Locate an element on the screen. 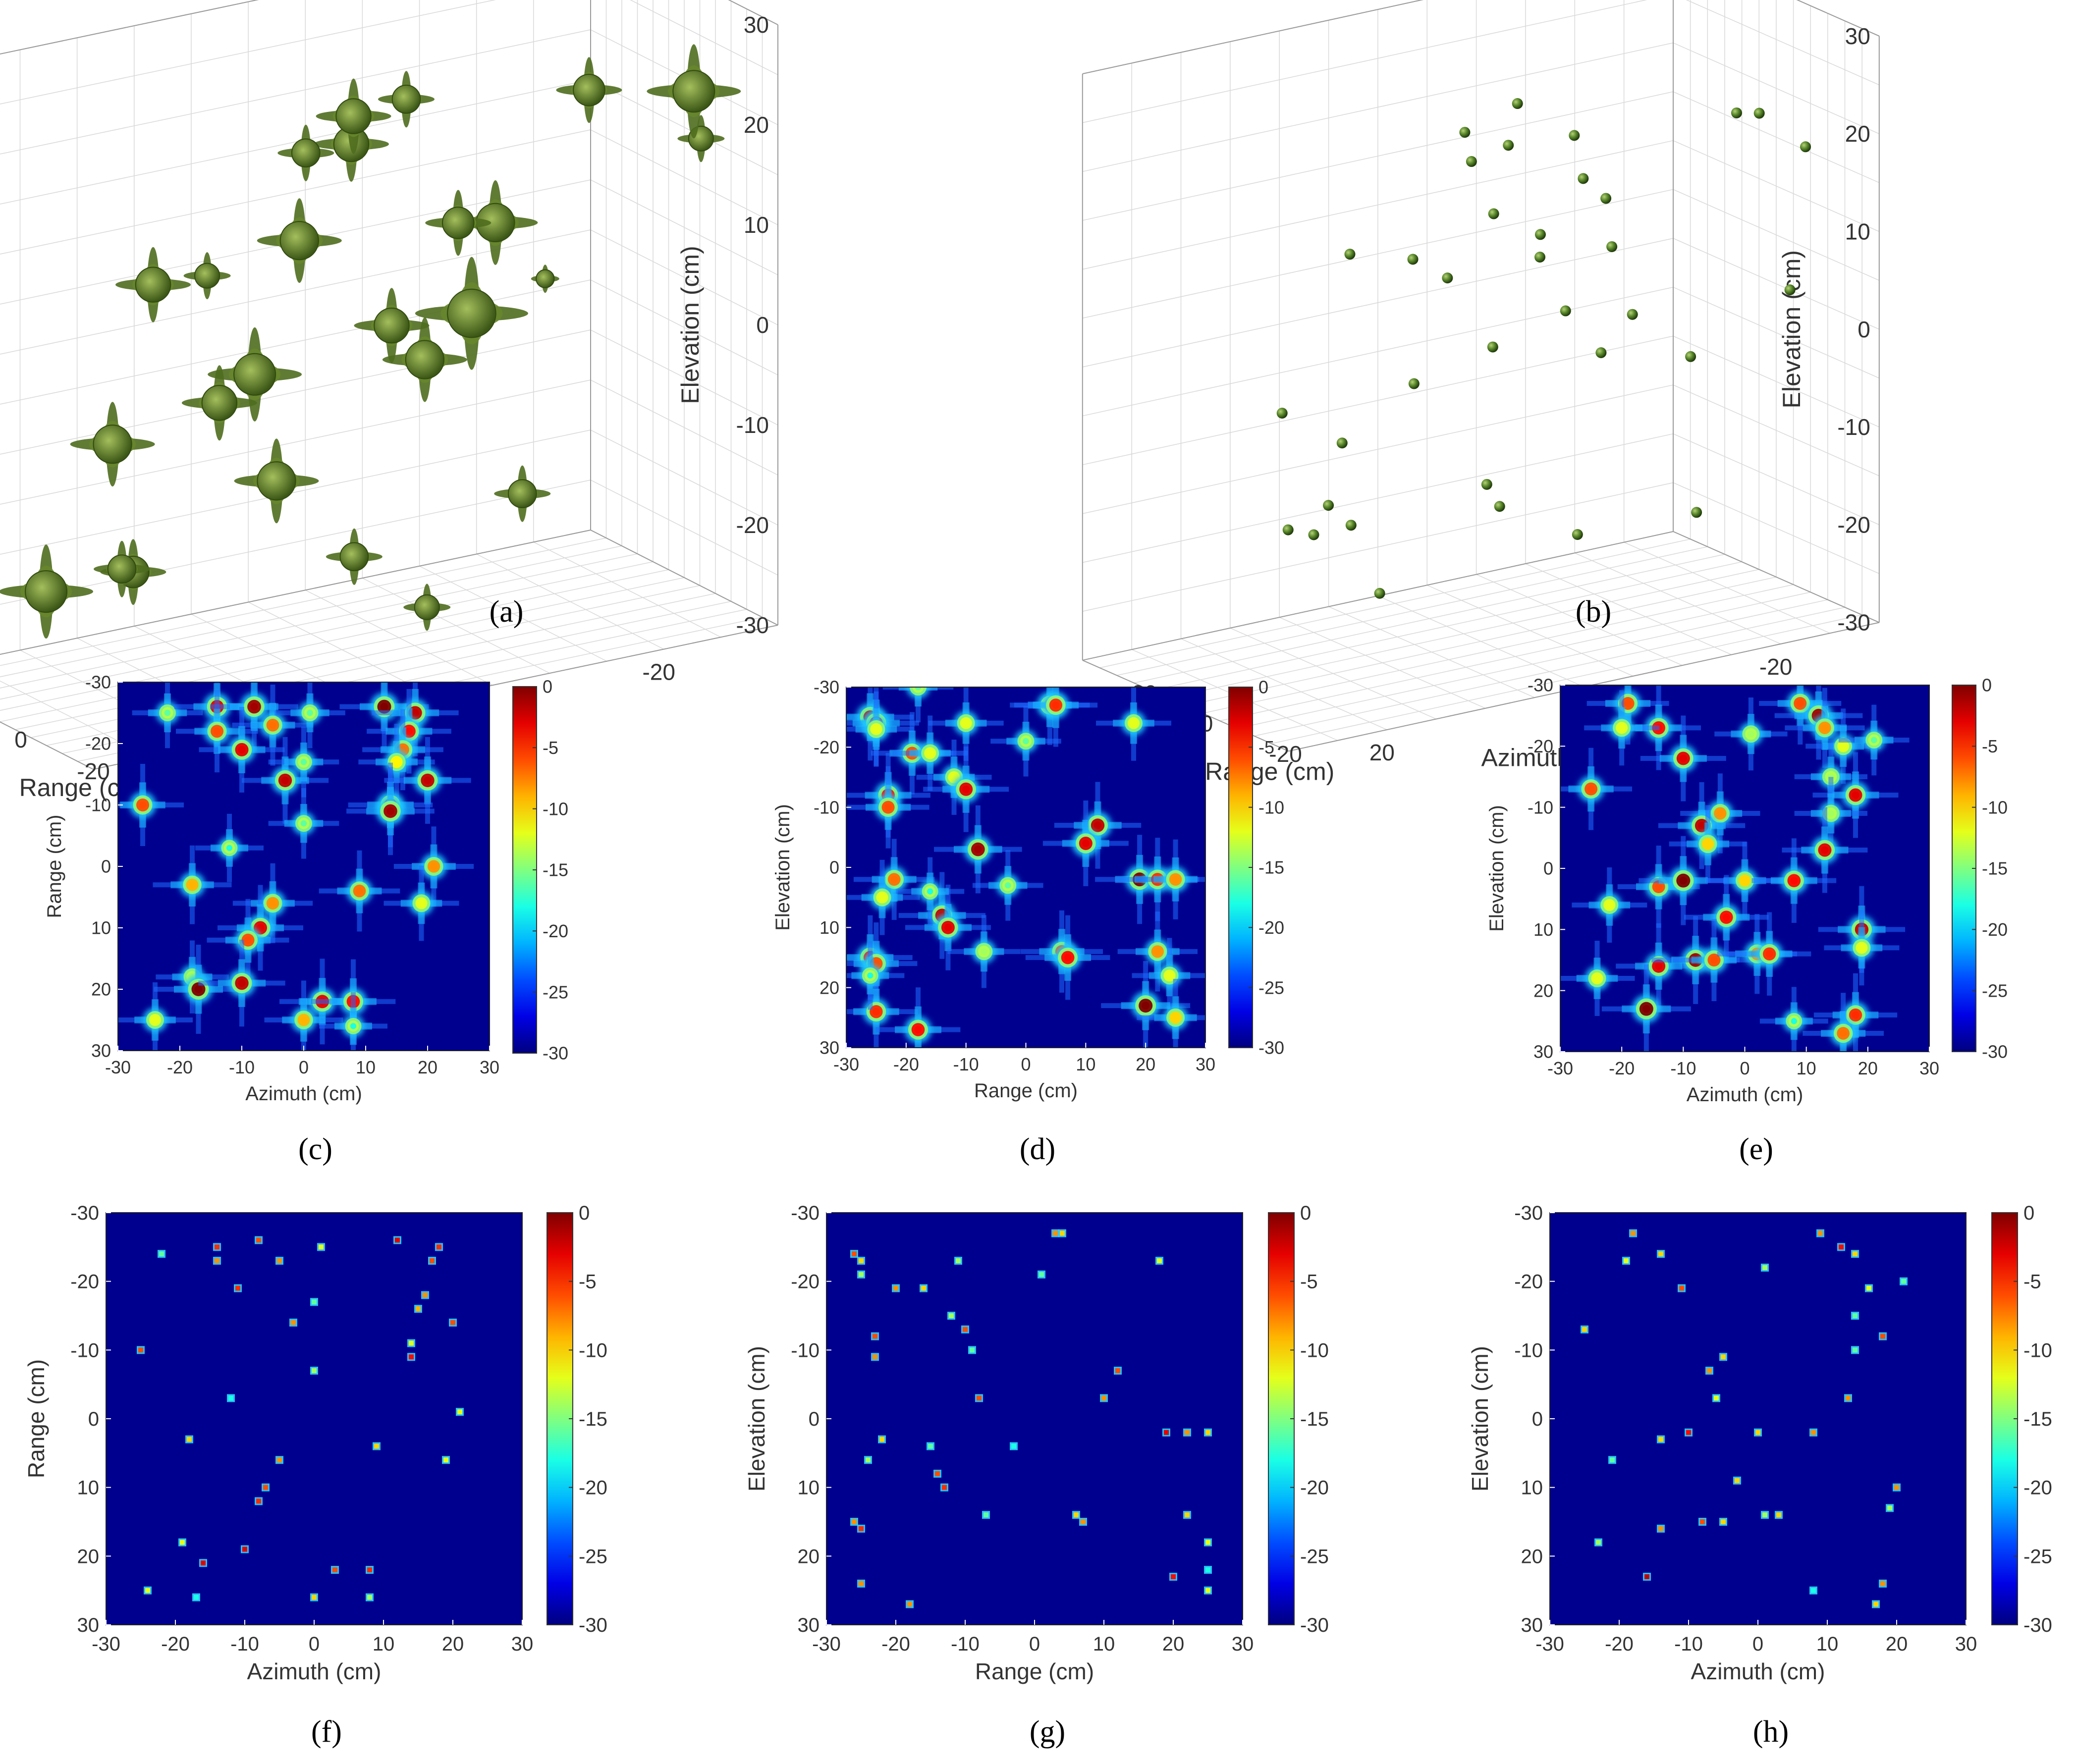 This screenshot has width=2077, height=1764. x-tick-label: 20 is located at coordinates (1173, 1644).